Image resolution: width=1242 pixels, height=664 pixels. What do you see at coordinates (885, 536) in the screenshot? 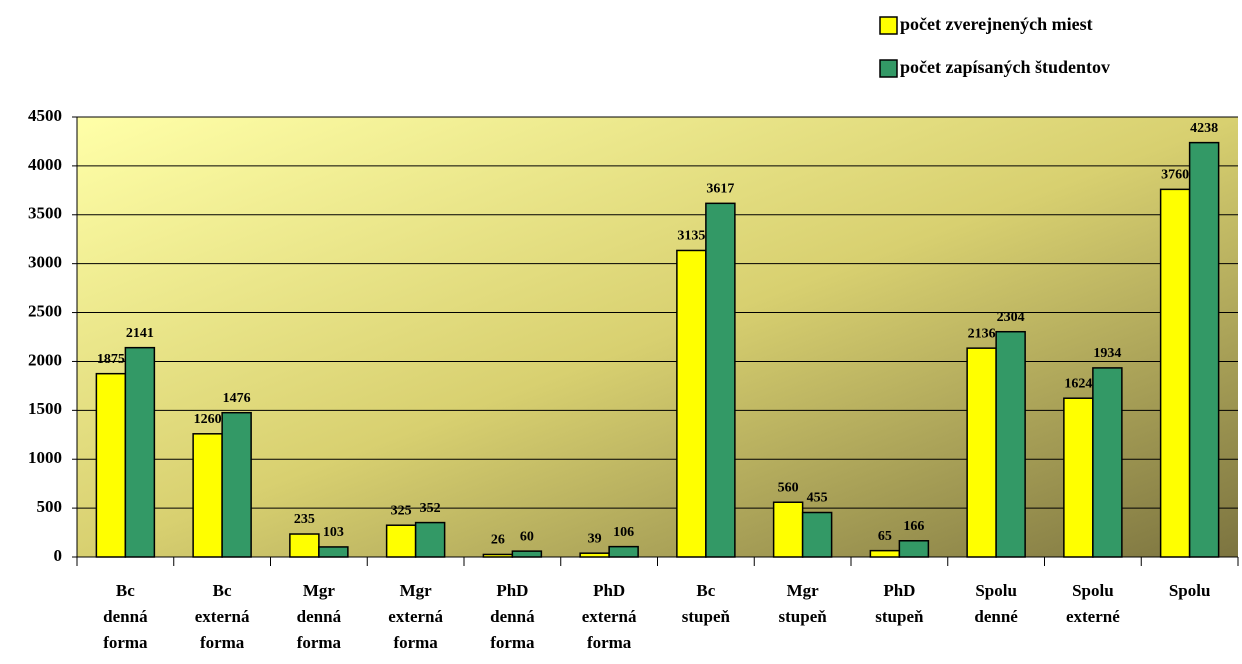
I see `value-label: 65` at bounding box center [885, 536].